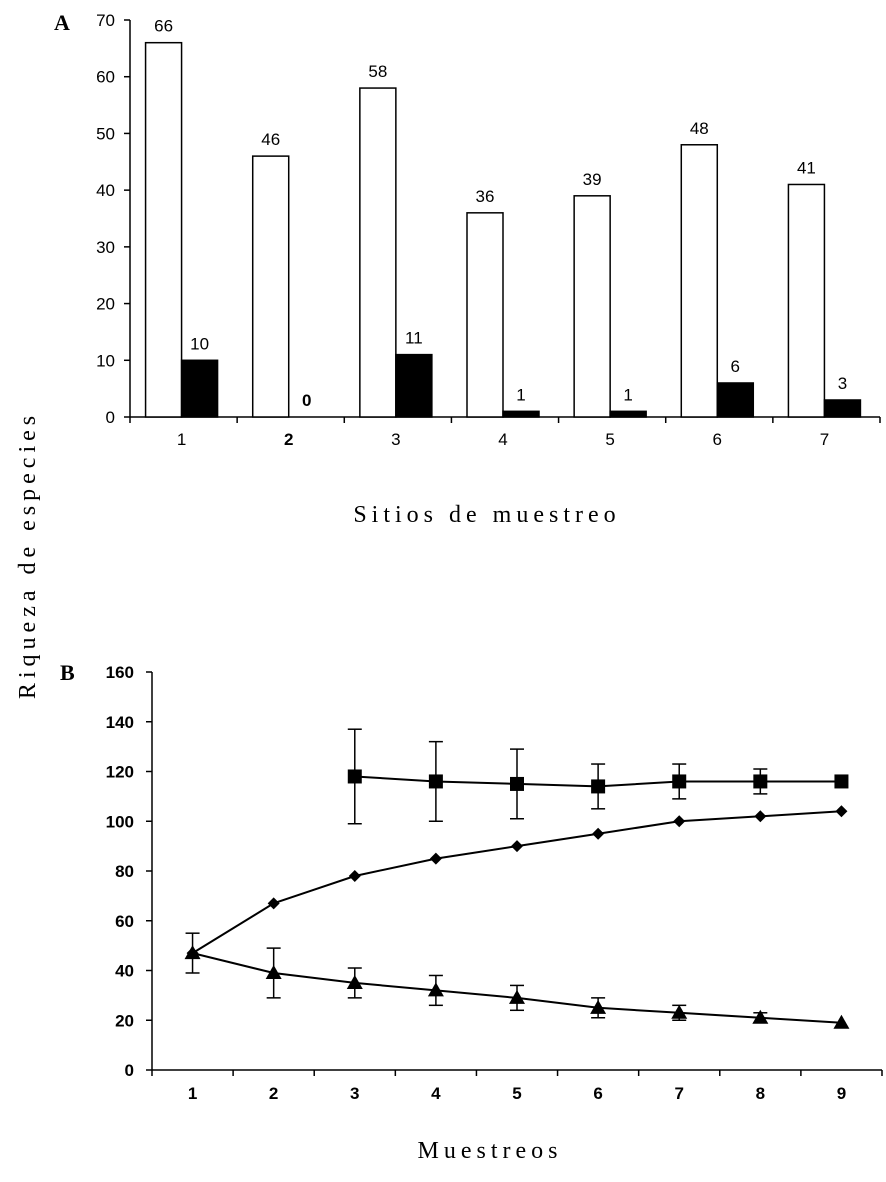  I want to click on x-tick-label-b: 1, so click(192, 1093).